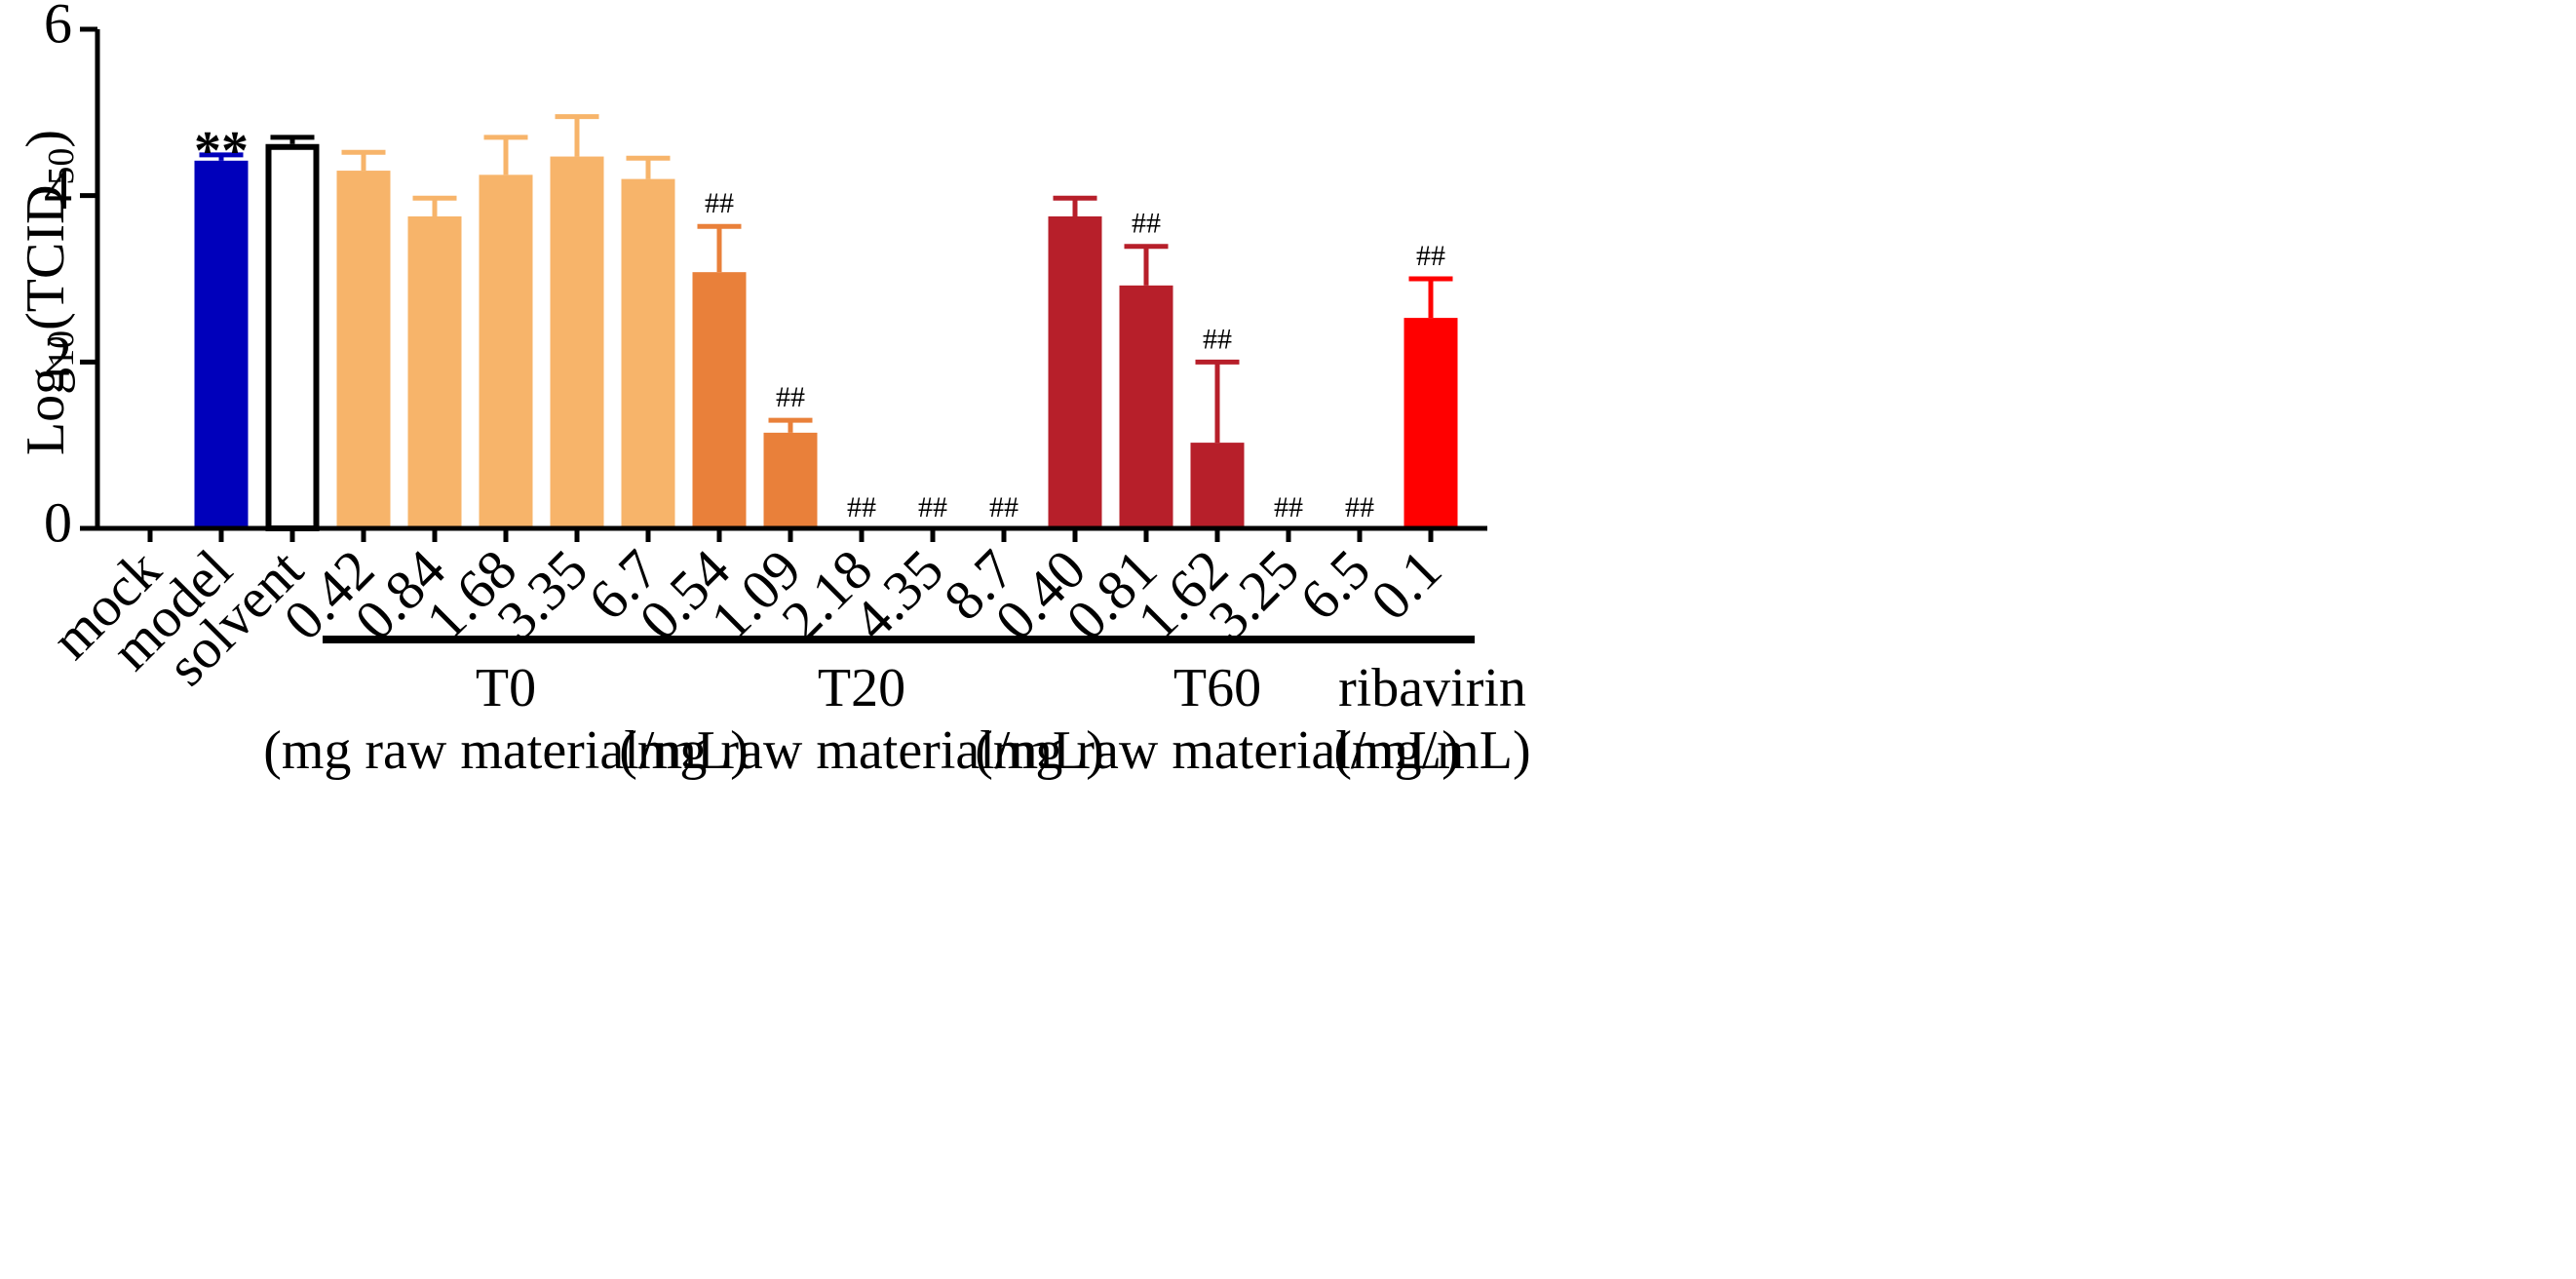 This screenshot has width=2576, height=1279. I want to click on x-label-ribavirin-bar: 0.1, so click(1406, 585).